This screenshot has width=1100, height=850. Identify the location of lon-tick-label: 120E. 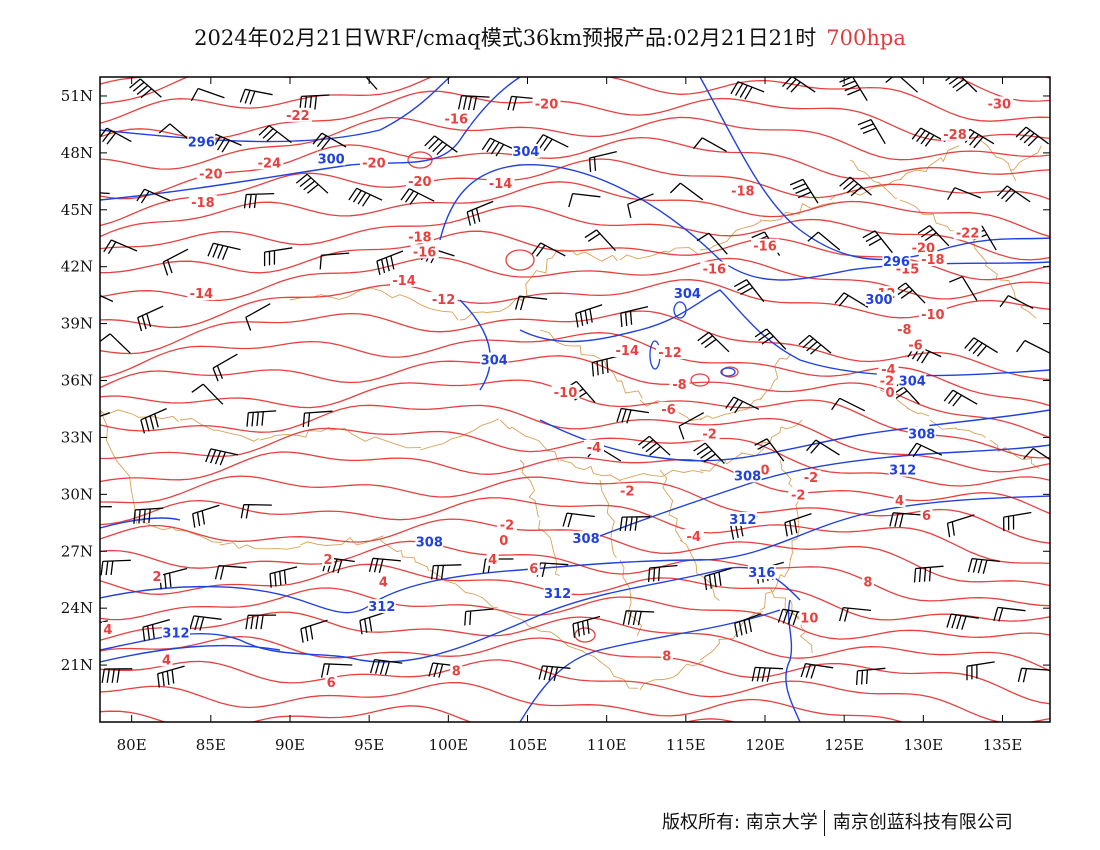
(765, 745).